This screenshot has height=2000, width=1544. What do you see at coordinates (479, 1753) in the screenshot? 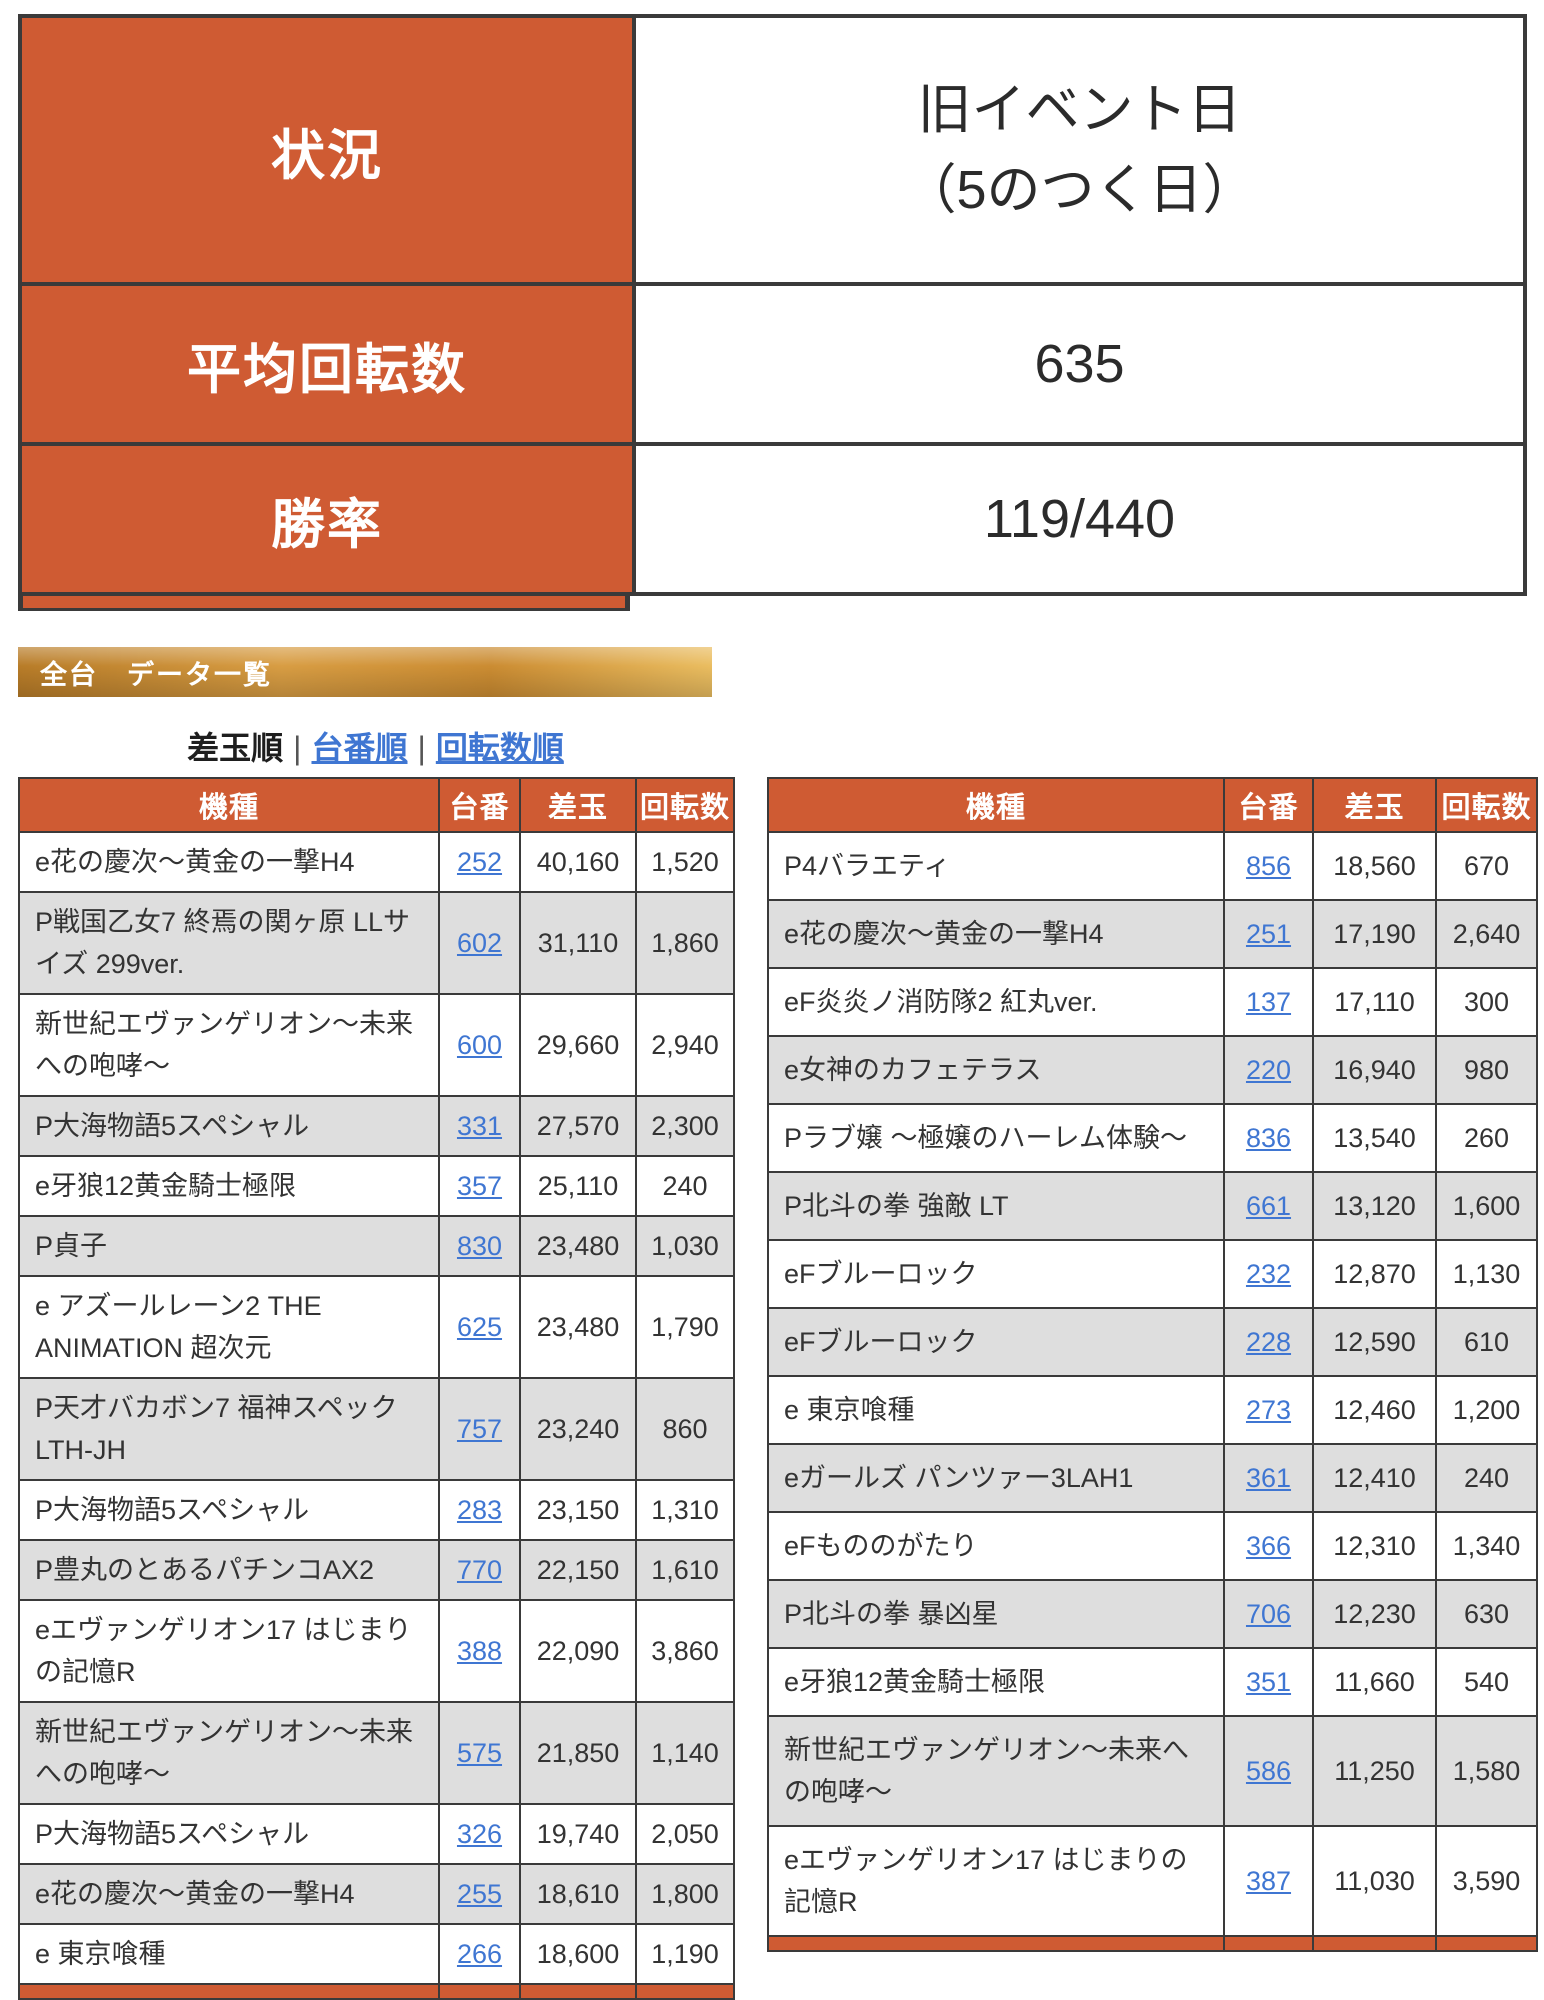
I see `unit-number-link: 575` at bounding box center [479, 1753].